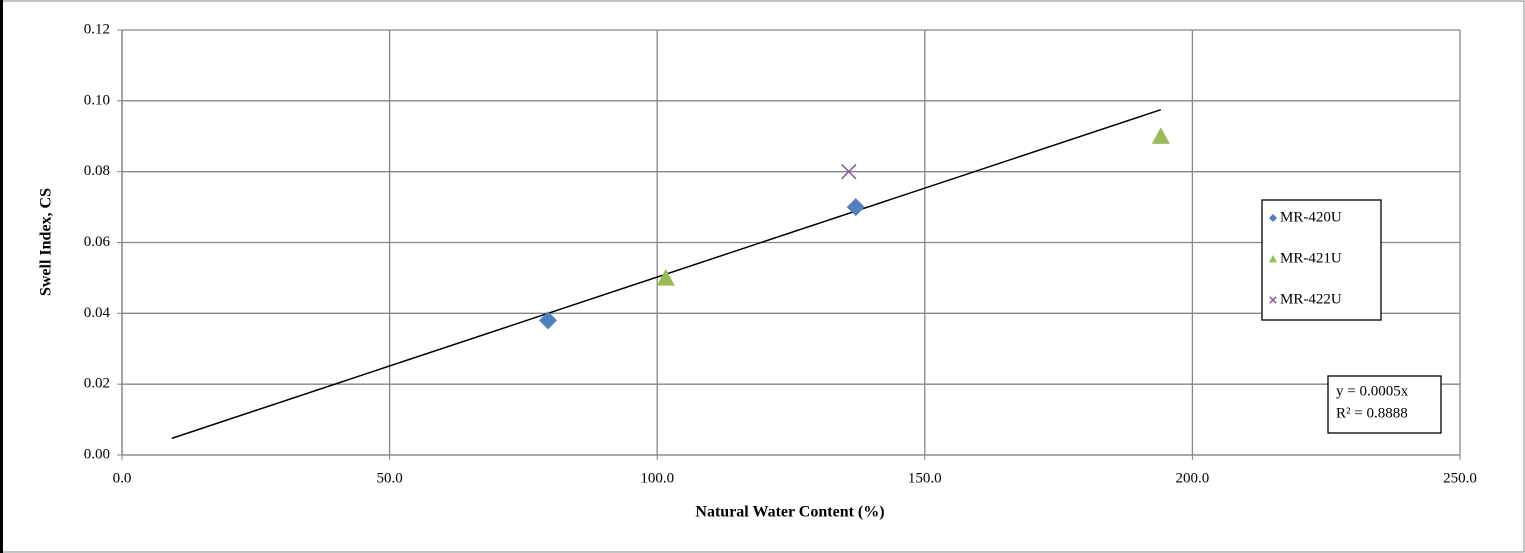  I want to click on legend-box, so click(1321, 260).